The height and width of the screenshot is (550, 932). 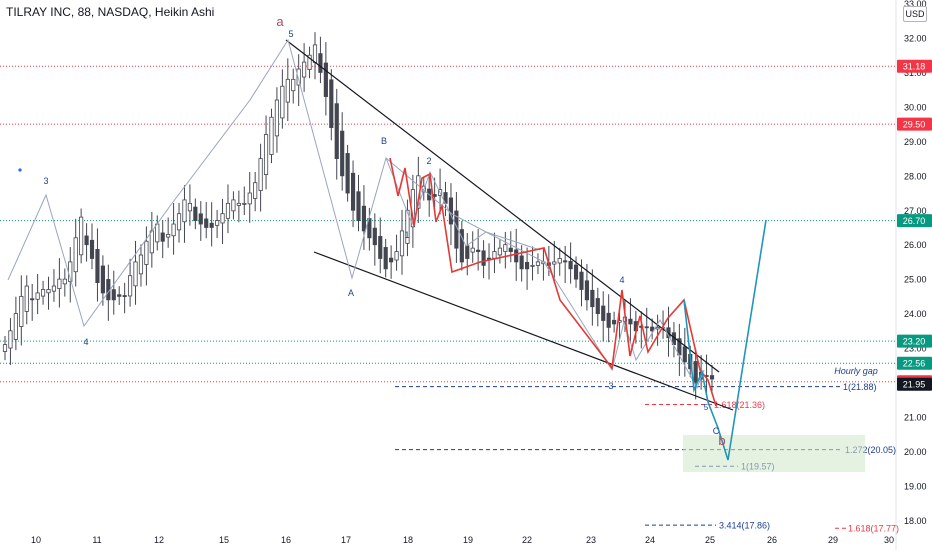 I want to click on x-tick-label: 23, so click(x=591, y=540).